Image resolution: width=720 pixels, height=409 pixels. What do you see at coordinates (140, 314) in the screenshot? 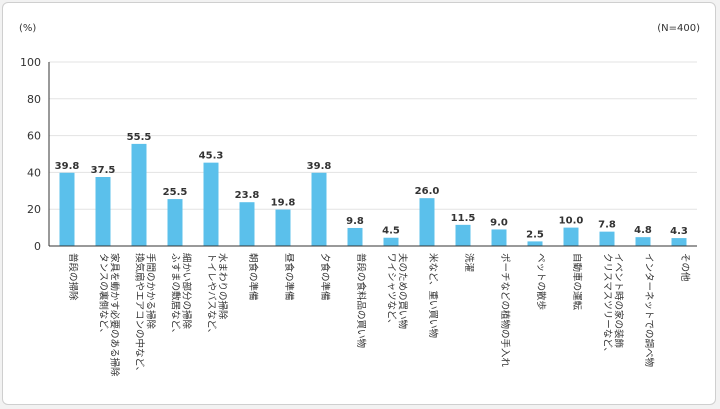
I see `category-label: 換気扇やエアコンの中など、` at bounding box center [140, 314].